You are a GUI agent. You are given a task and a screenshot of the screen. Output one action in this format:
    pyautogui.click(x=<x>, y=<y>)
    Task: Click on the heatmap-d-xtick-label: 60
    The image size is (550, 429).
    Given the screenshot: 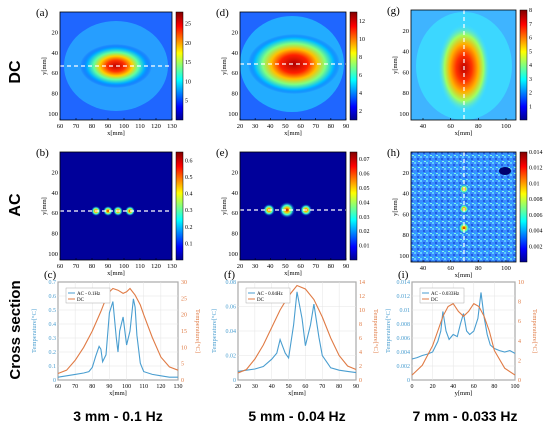 What is the action you would take?
    pyautogui.click(x=300, y=126)
    